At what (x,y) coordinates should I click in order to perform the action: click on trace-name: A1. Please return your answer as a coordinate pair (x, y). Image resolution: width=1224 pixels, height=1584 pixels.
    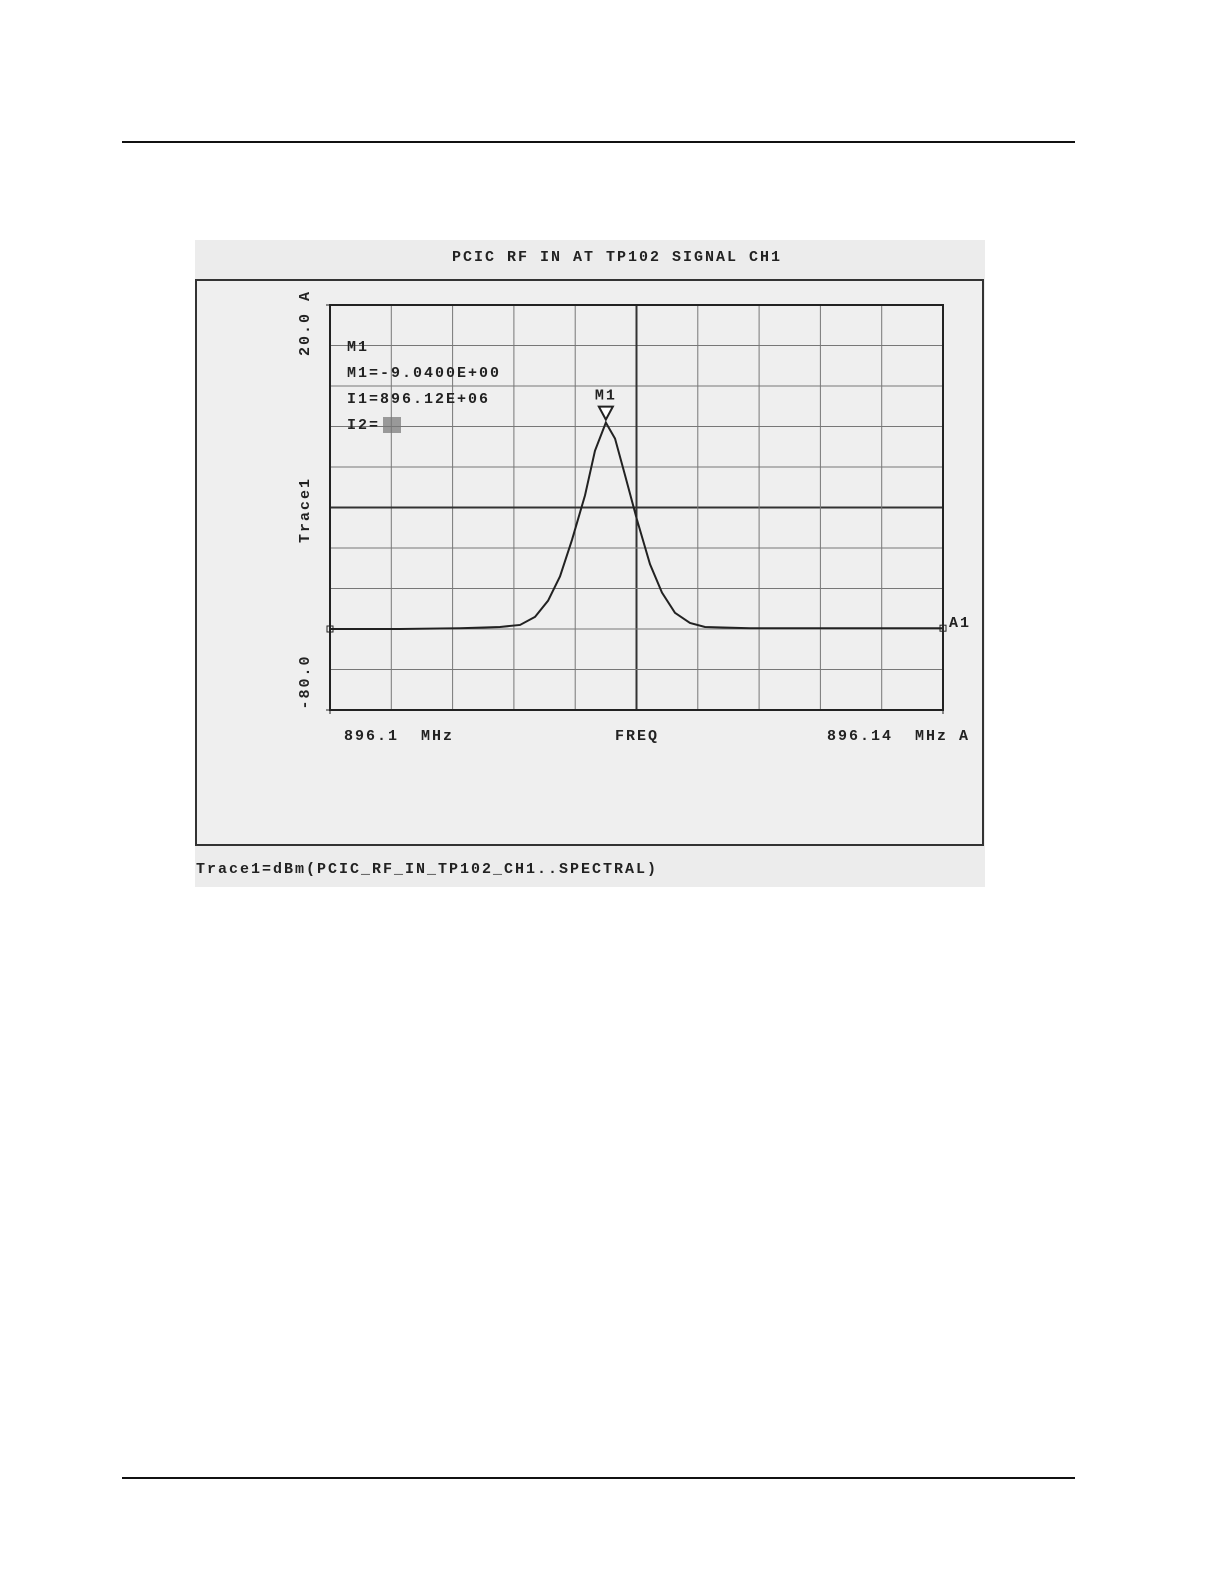
    Looking at the image, I should click on (960, 623).